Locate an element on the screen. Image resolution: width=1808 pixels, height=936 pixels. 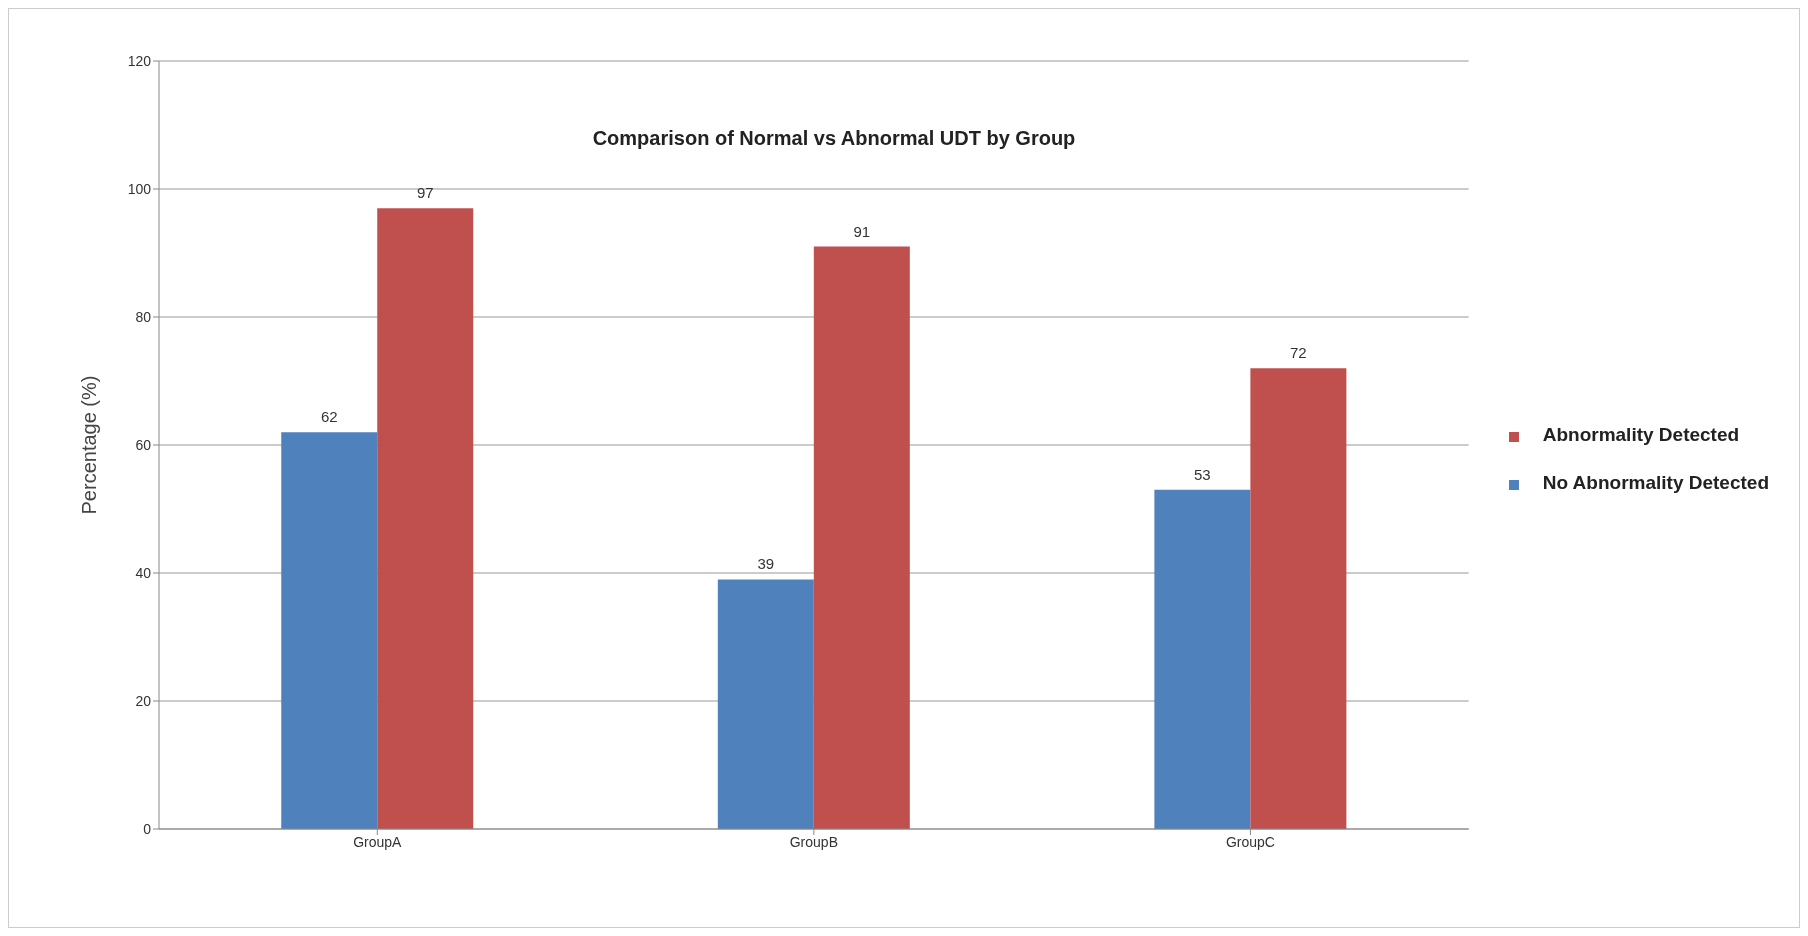
y-tick-label: 60 is located at coordinates (143, 444).